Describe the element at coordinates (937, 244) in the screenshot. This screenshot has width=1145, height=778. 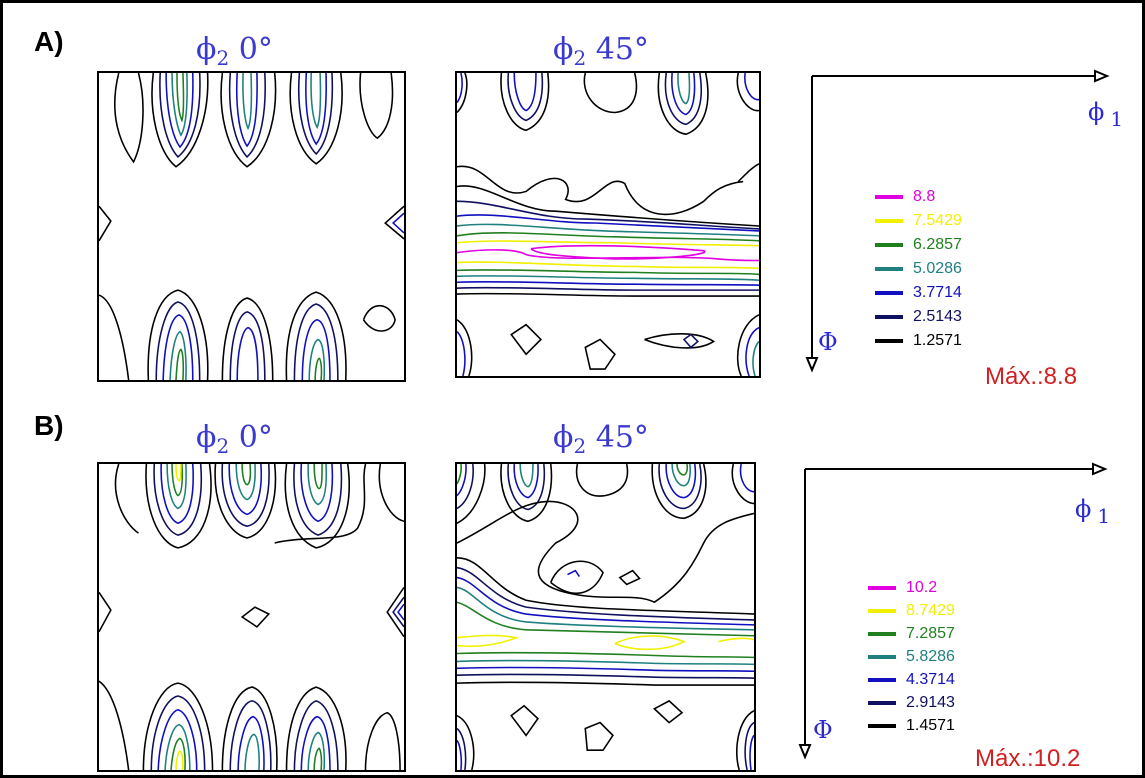
I see `legend-value: 6.2857` at that location.